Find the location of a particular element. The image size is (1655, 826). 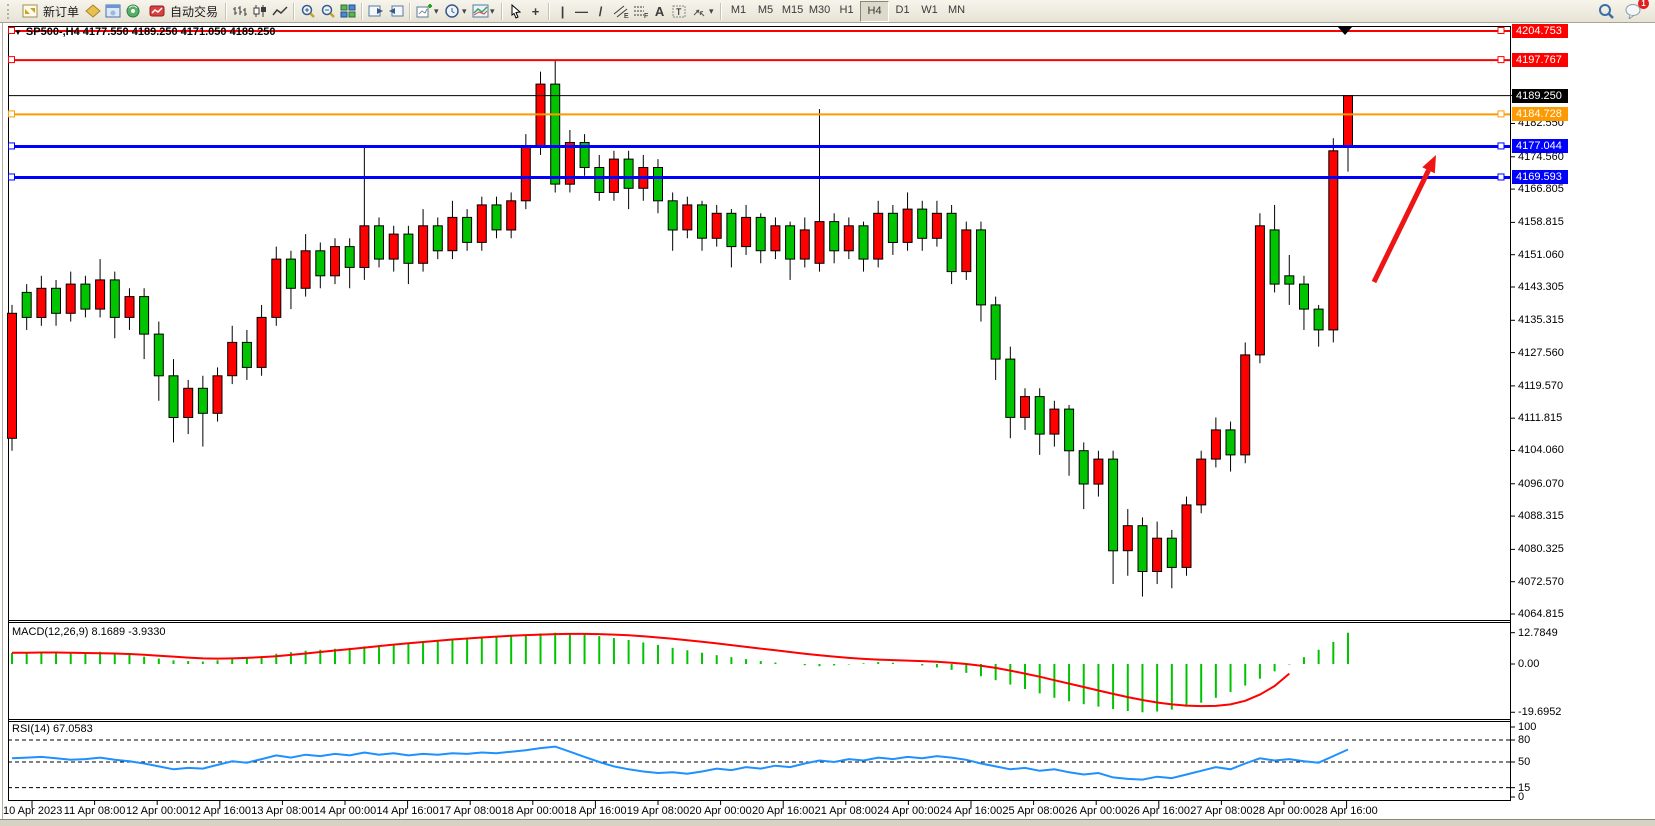

svg-text: F is located at coordinates (646, 16).